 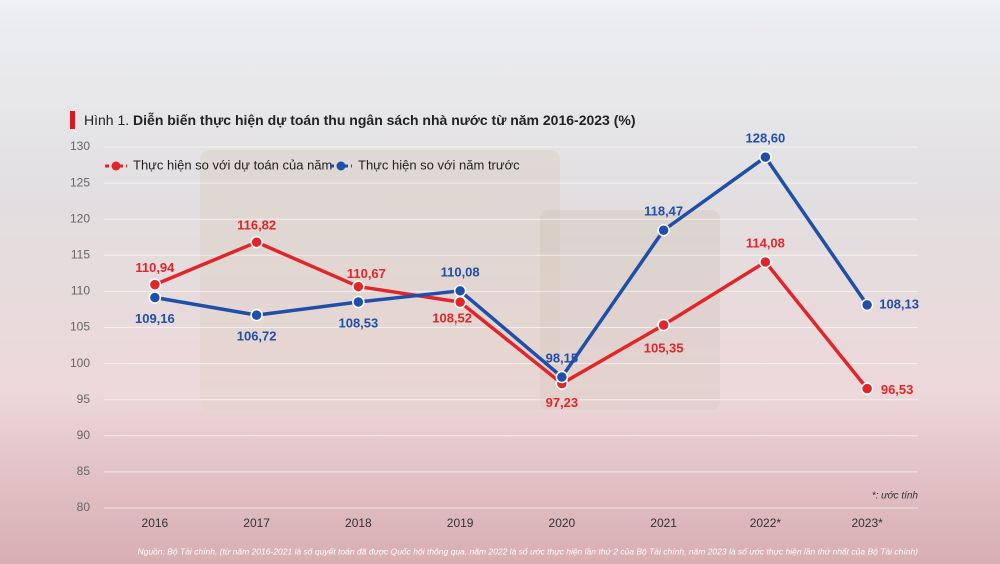 I want to click on value-label: 96,53, so click(x=897, y=389).